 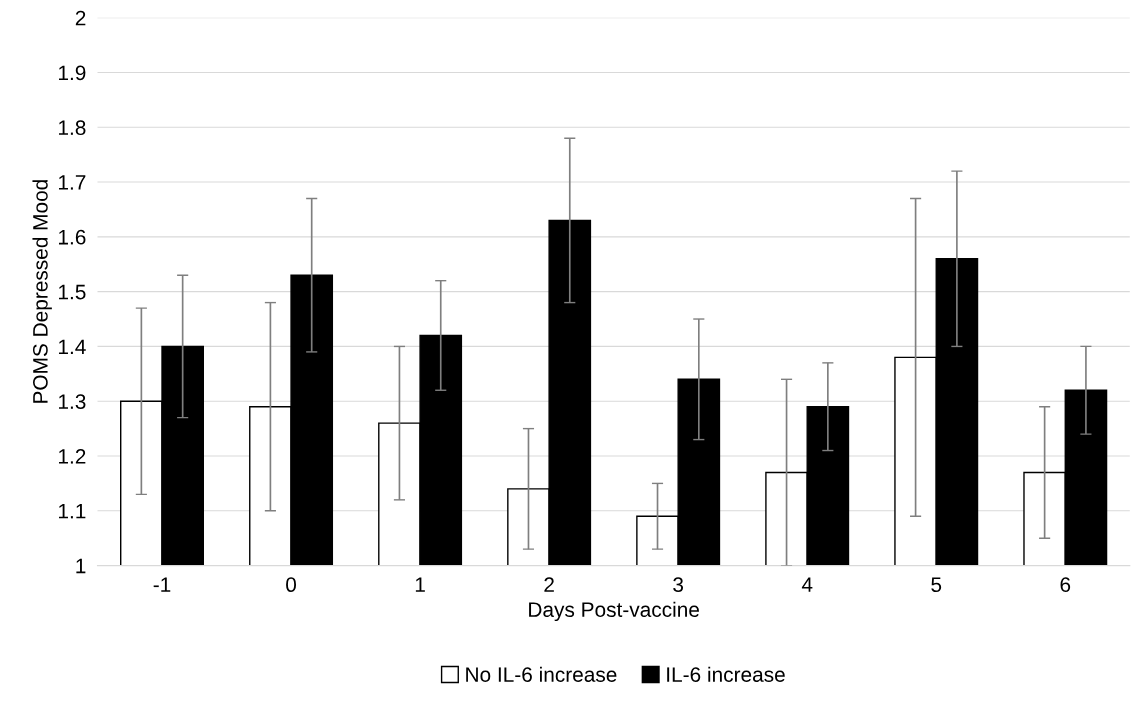 I want to click on y-tick-label: 1.3, so click(x=72, y=401).